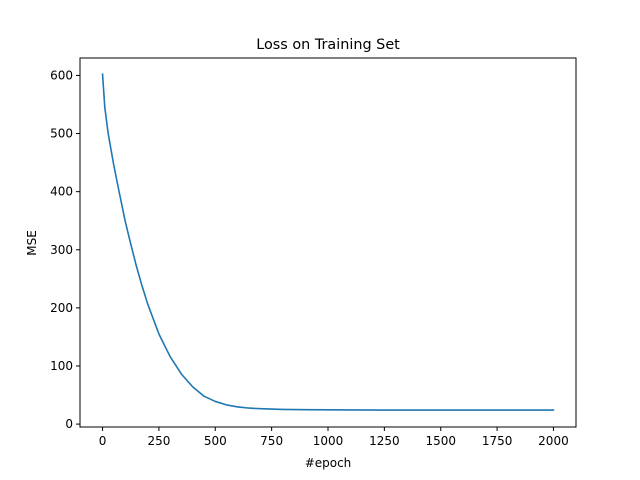 This screenshot has width=640, height=480. What do you see at coordinates (69, 424) in the screenshot?
I see `y-tick-label: 0` at bounding box center [69, 424].